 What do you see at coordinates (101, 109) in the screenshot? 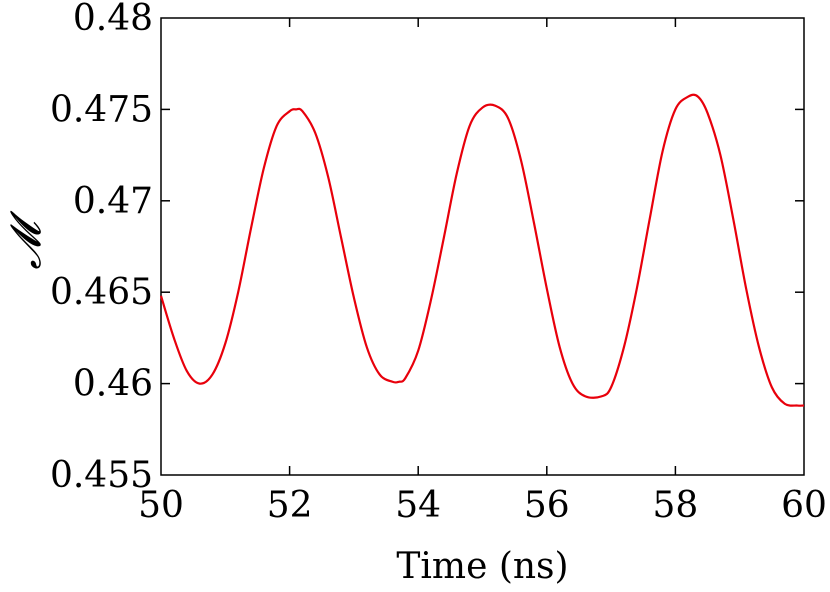
I see `y-tick-label: 0.475` at bounding box center [101, 109].